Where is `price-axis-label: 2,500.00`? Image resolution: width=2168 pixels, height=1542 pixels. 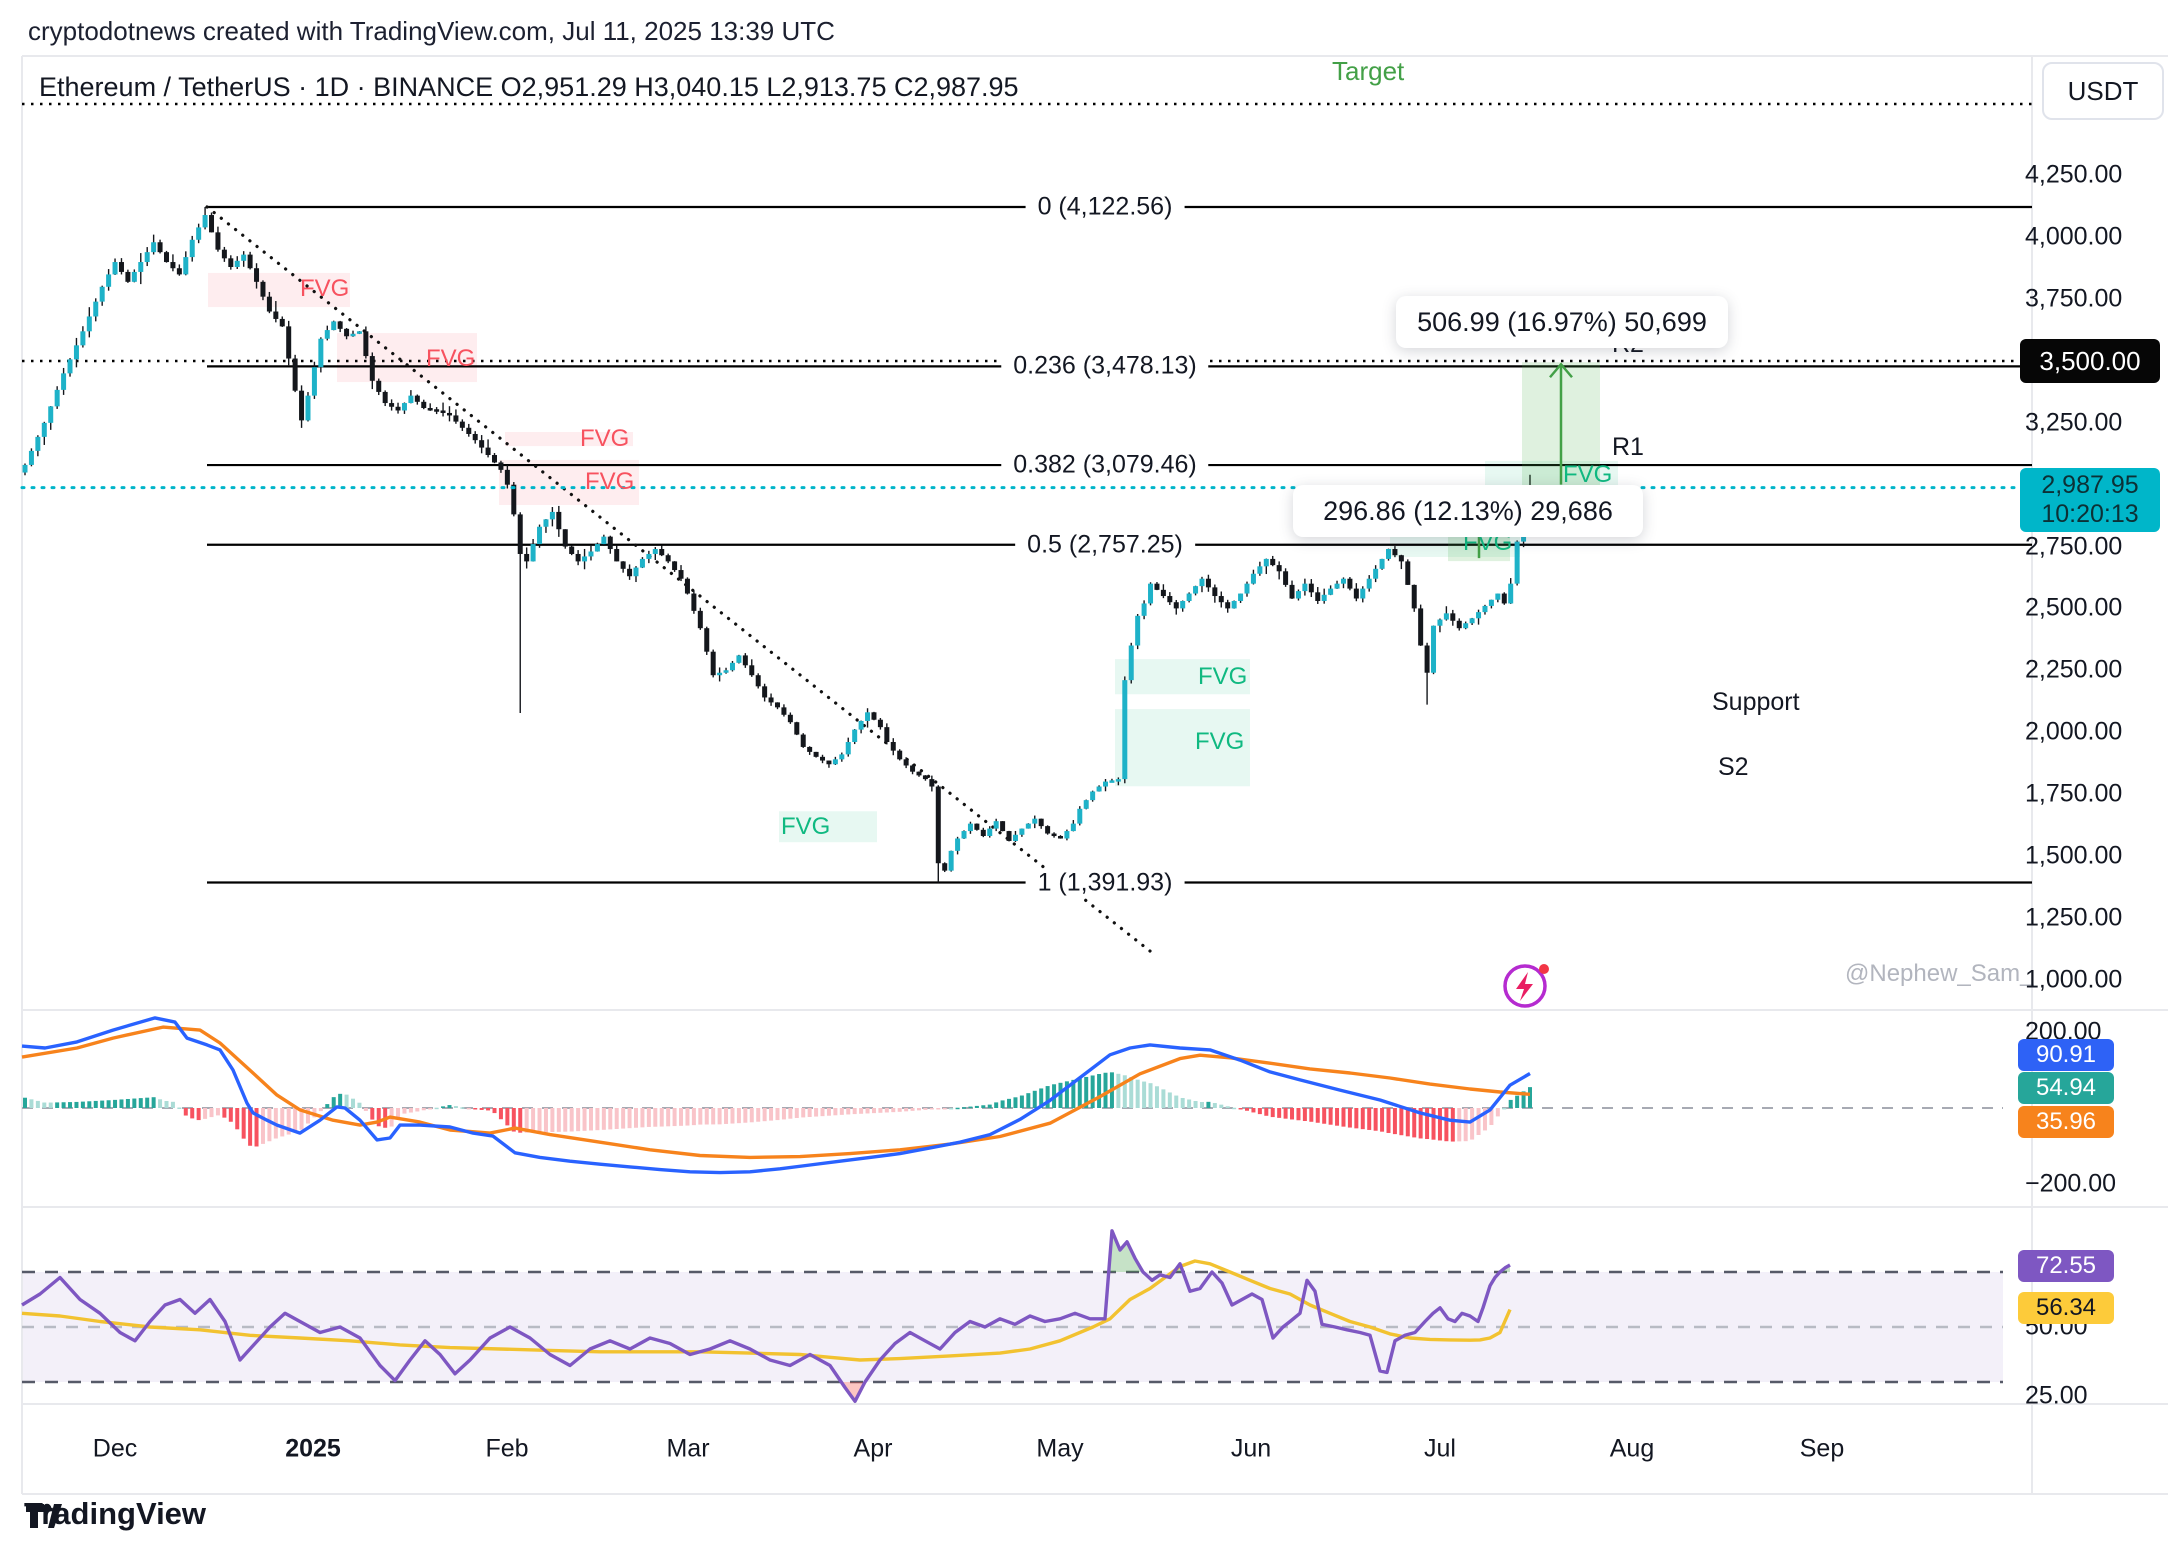 price-axis-label: 2,500.00 is located at coordinates (2074, 607).